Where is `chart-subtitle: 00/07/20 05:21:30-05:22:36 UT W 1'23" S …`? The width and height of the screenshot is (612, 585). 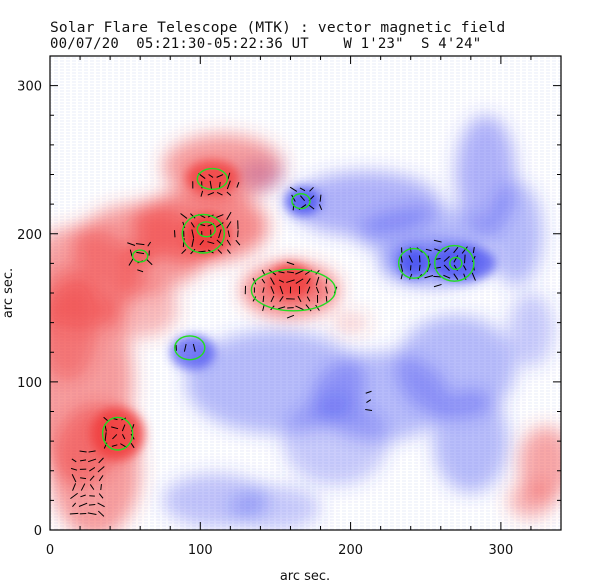
chart-subtitle: 00/07/20 05:21:30-05:22:36 UT W 1'23" S … is located at coordinates (266, 44).